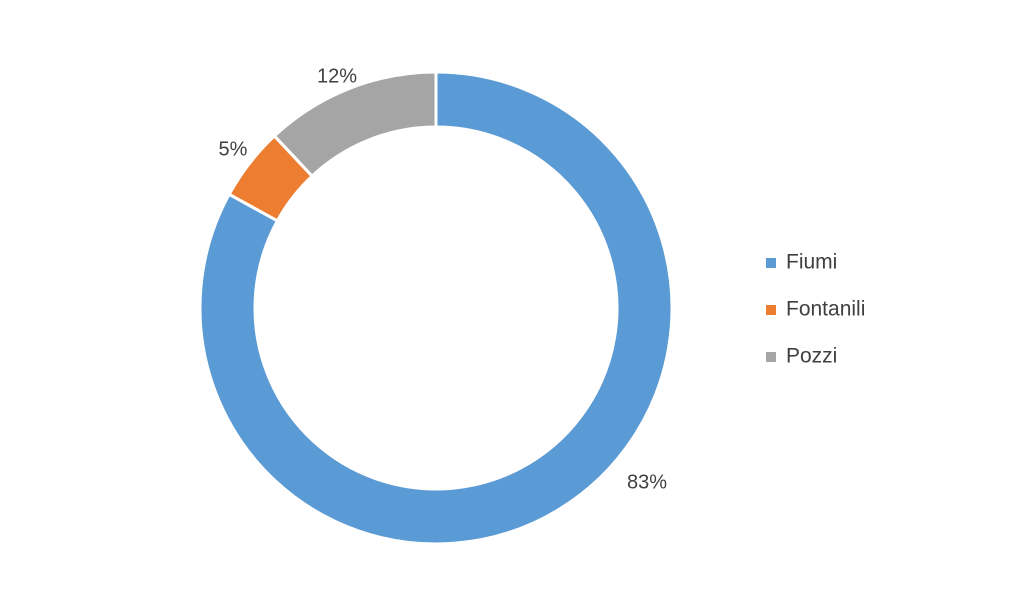 The image size is (1024, 615). I want to click on legend-swatch-pozzi, so click(771, 357).